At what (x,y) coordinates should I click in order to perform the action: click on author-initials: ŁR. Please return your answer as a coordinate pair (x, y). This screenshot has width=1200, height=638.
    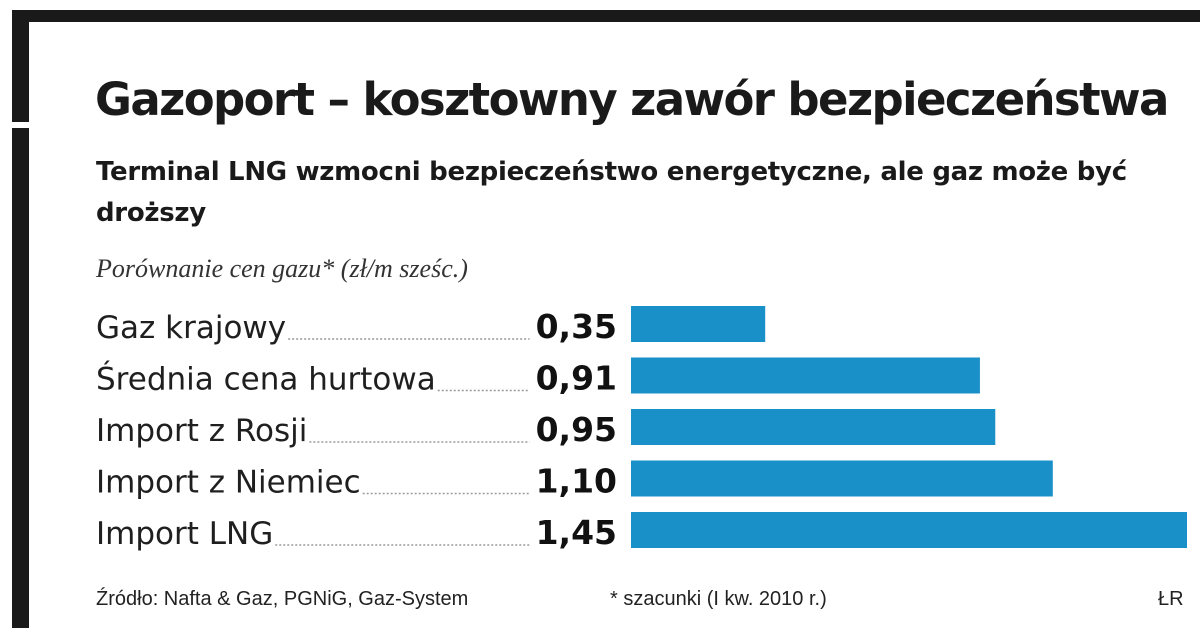
    Looking at the image, I should click on (1171, 599).